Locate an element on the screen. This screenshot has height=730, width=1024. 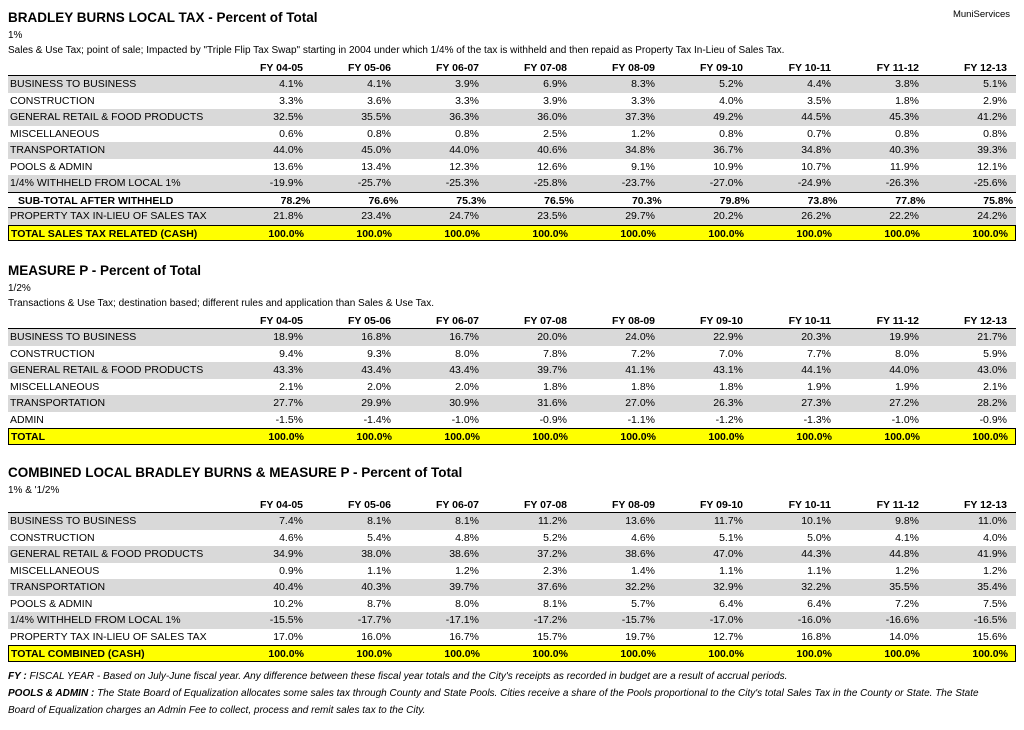
cell-value: 1.8% is located at coordinates (907, 100).